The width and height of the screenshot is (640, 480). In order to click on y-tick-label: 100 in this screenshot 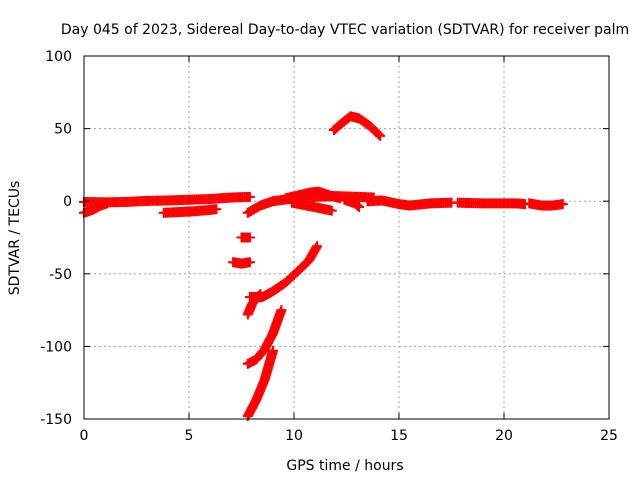, I will do `click(58, 57)`.